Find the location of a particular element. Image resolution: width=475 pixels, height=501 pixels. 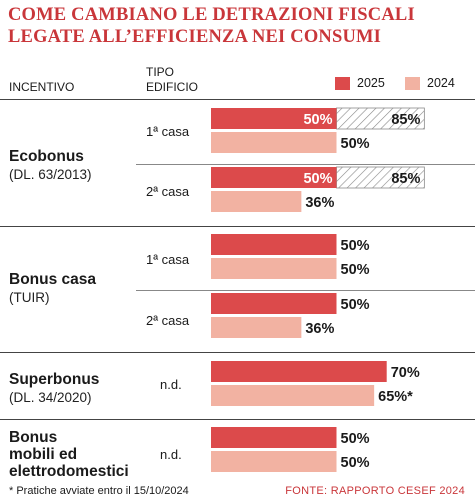

incentive-sub-superbonus: (DL. 34/2020) is located at coordinates (50, 397).